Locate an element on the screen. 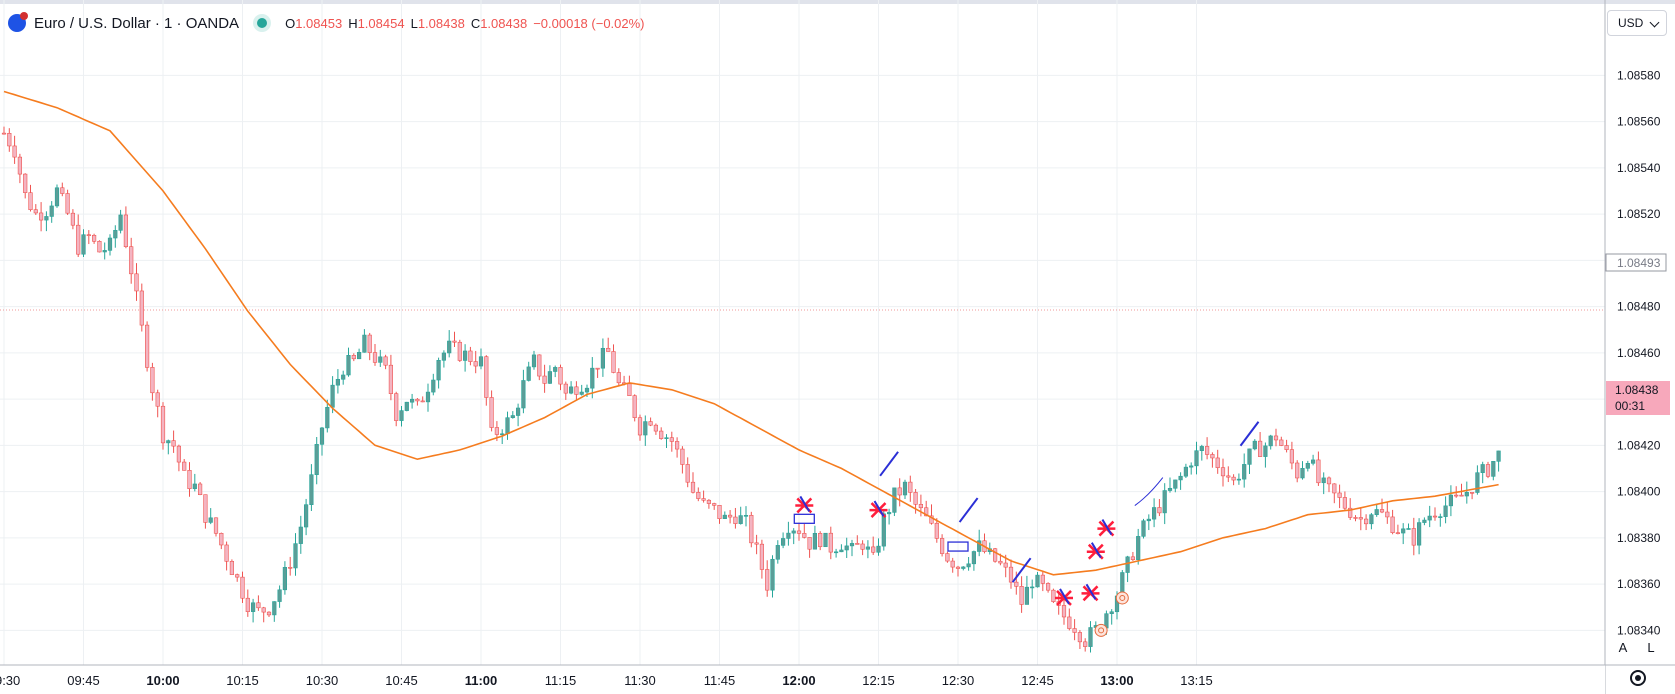  time-tick-label: 13:15 is located at coordinates (1196, 680).